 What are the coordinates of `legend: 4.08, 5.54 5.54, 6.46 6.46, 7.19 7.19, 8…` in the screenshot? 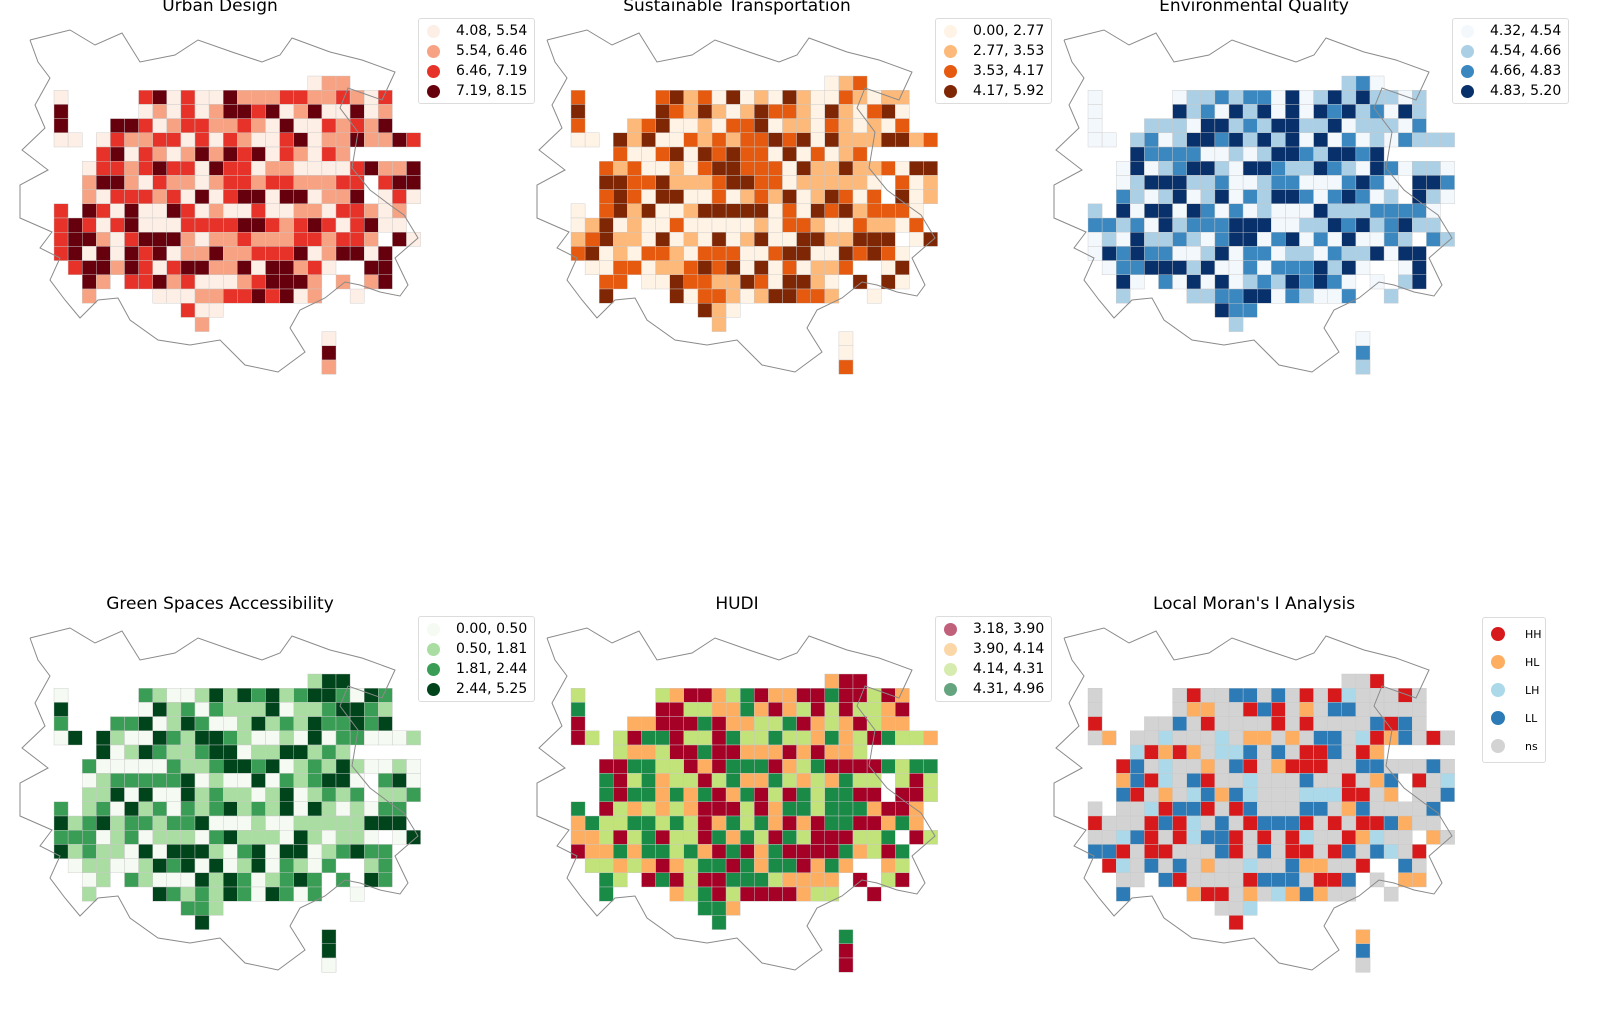 It's located at (476, 61).